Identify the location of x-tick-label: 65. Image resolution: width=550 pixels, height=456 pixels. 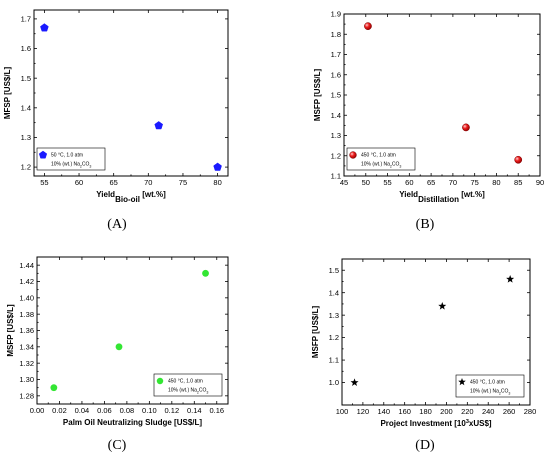
(431, 182).